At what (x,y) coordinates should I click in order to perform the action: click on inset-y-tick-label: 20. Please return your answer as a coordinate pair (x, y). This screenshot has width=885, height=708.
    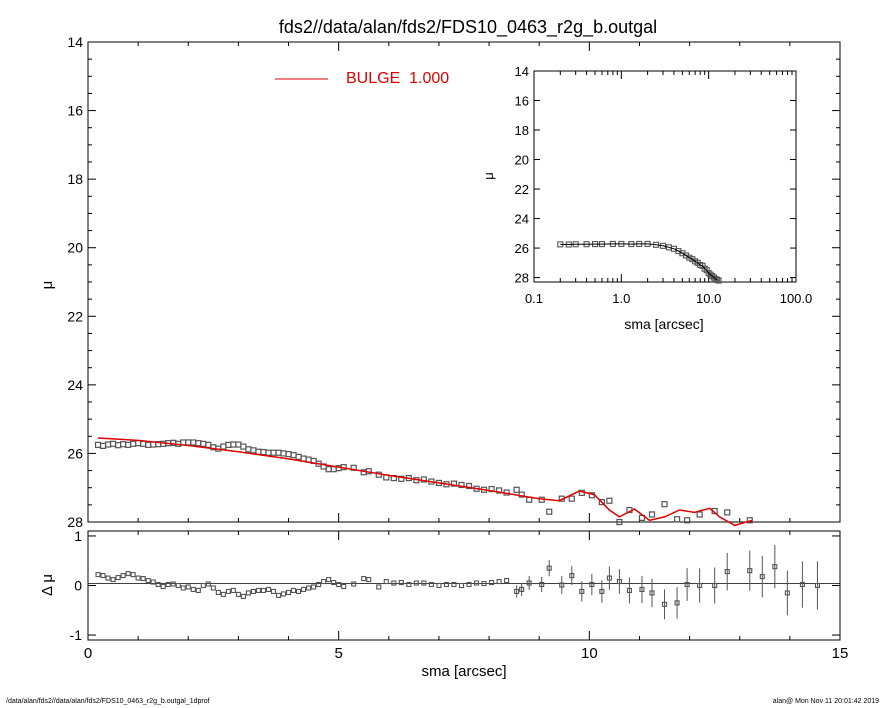
    Looking at the image, I should click on (522, 160).